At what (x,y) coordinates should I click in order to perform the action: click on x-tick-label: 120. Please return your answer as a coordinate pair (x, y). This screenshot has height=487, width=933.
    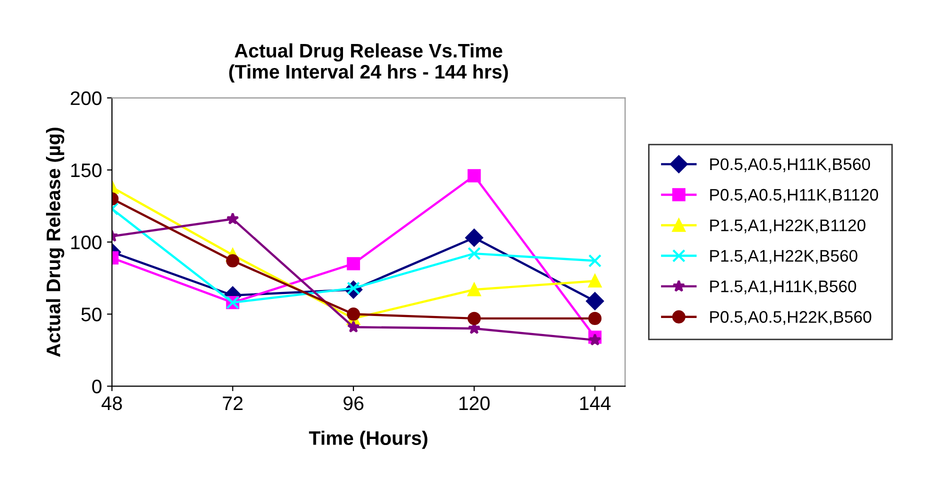
    Looking at the image, I should click on (474, 403).